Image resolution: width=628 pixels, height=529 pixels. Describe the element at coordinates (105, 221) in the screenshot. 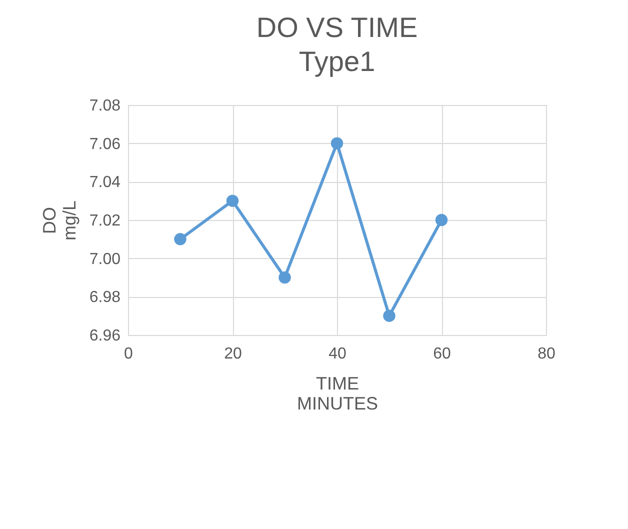

I see `y-tick-label: 7.02` at that location.